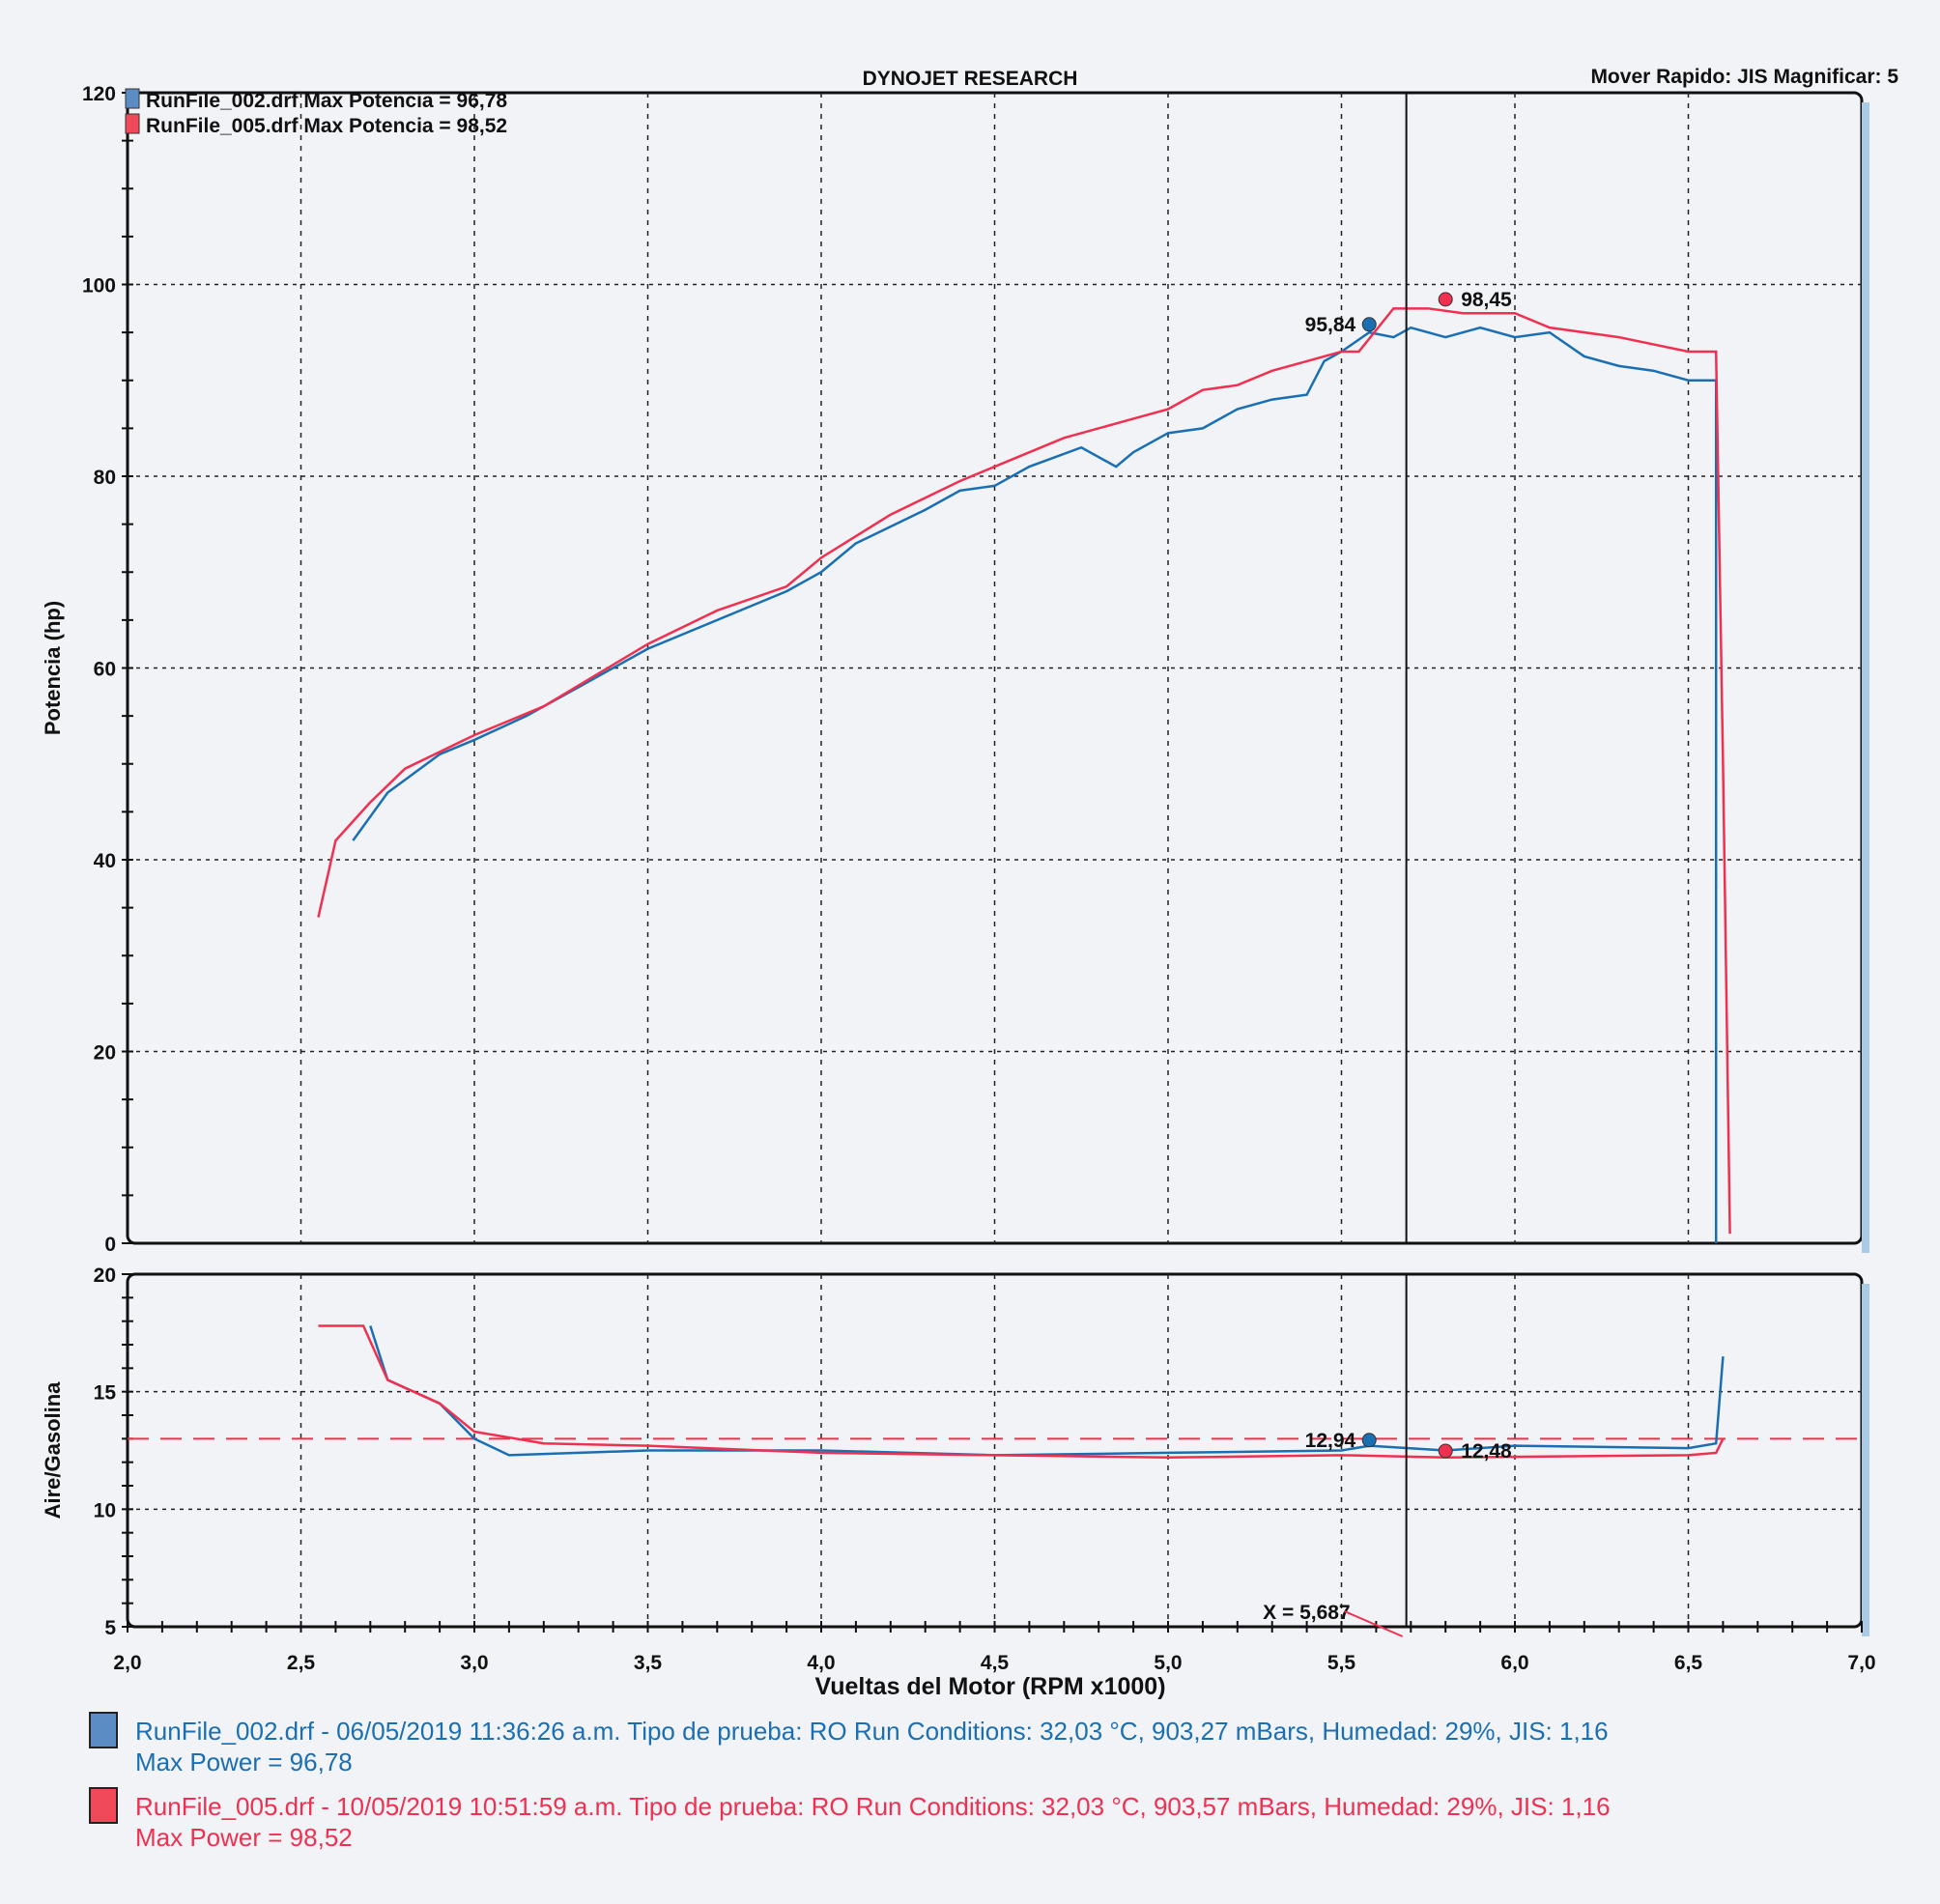 This screenshot has width=1940, height=1904. I want to click on y-tick-label: 40, so click(105, 861).